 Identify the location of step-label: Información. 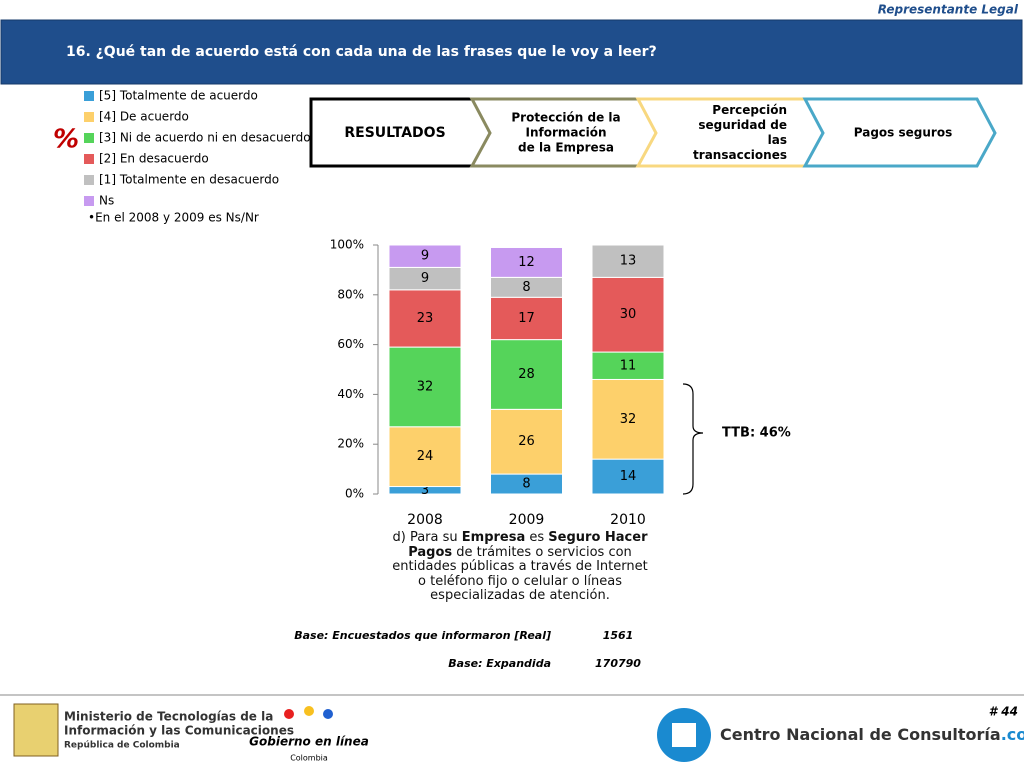
(565, 133).